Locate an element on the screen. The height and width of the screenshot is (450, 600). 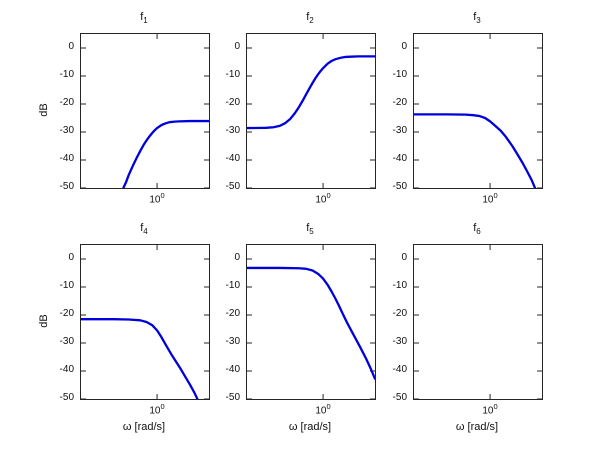
subplot-title: f6 is located at coordinates (477, 232).